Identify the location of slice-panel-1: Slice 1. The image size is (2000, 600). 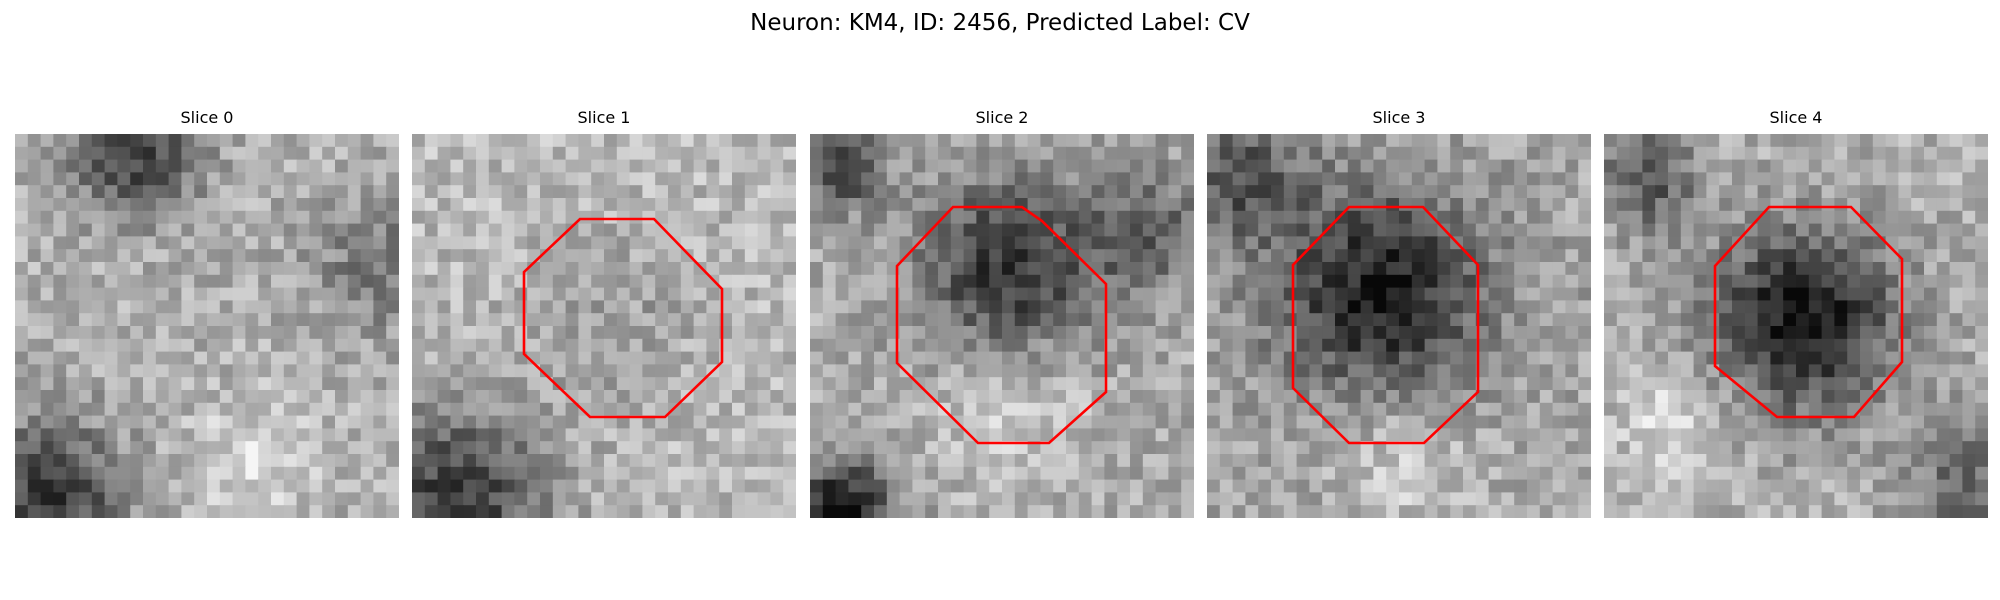
(604, 313).